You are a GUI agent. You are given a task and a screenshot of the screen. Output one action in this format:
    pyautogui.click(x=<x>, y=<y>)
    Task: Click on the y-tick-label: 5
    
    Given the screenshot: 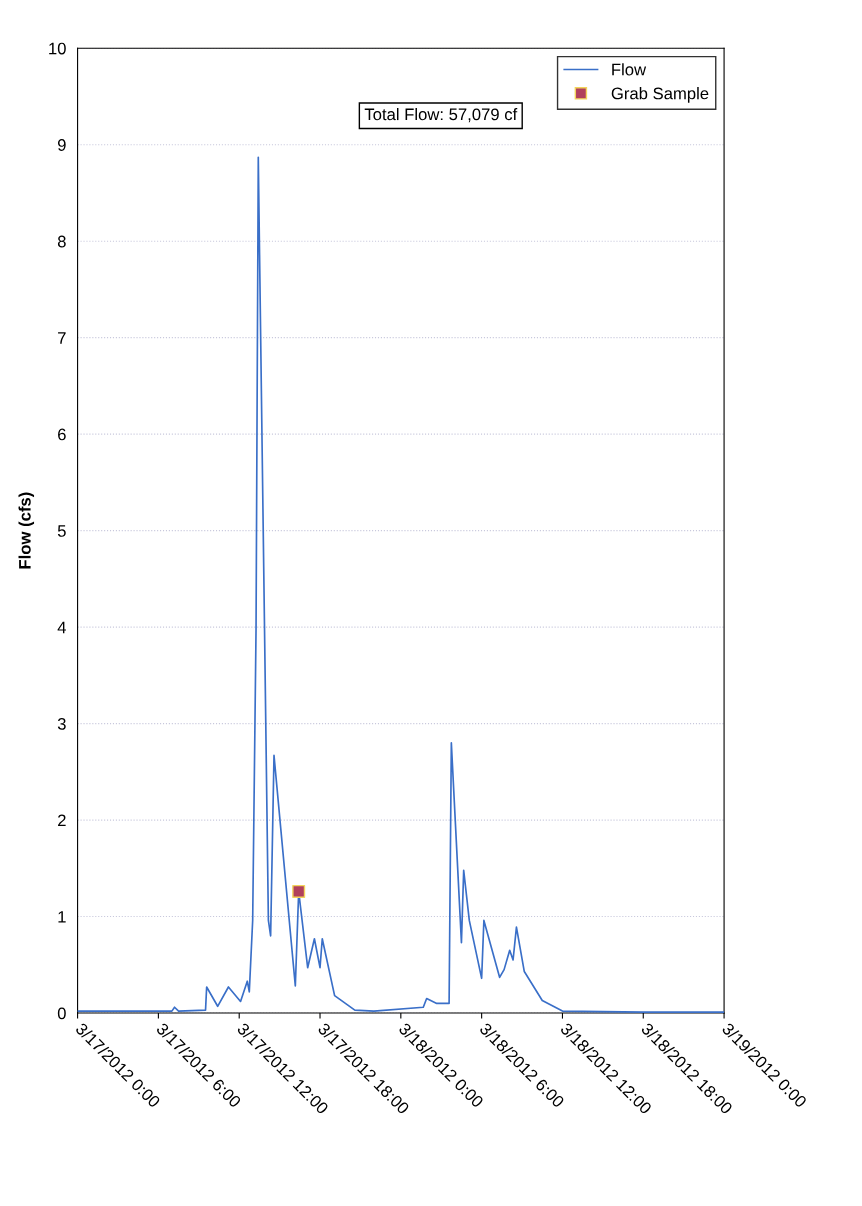 What is the action you would take?
    pyautogui.click(x=61, y=531)
    